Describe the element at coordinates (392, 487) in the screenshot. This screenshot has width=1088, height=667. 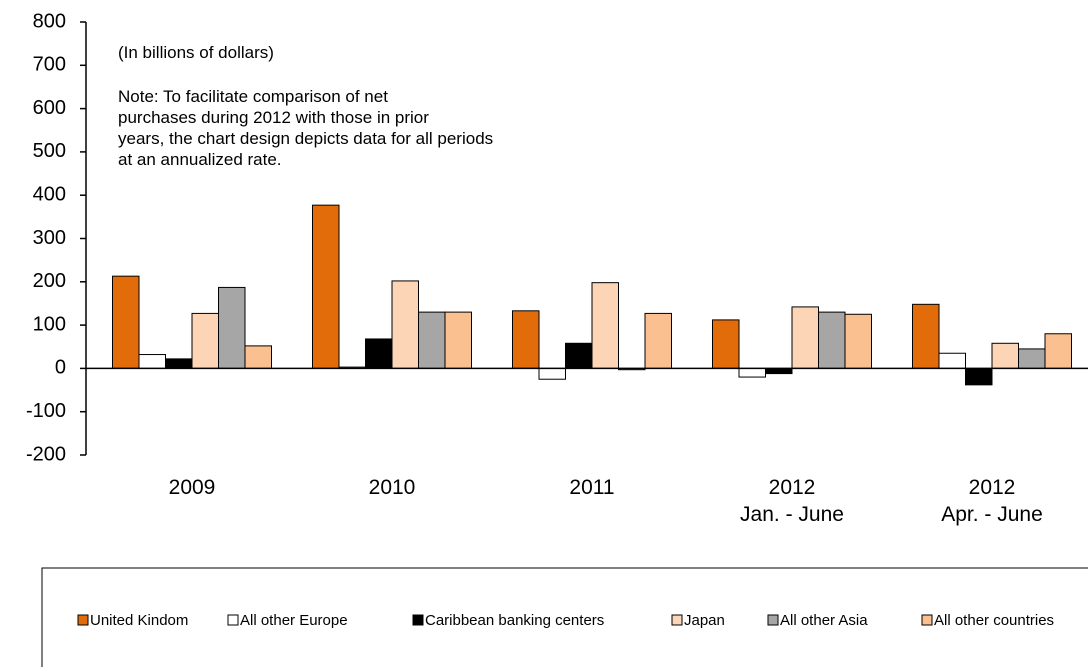
I see `x-tick-label: 2010` at that location.